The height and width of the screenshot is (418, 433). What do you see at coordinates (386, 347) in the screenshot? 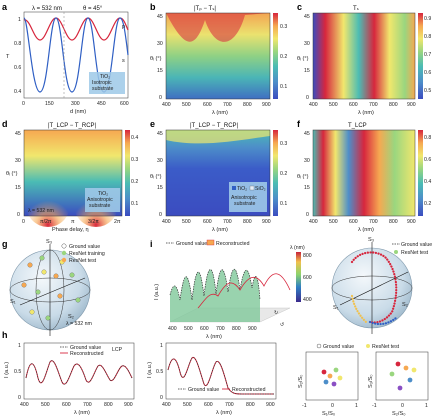
I see `panel-j-legend-test: ResNet test` at bounding box center [386, 347].